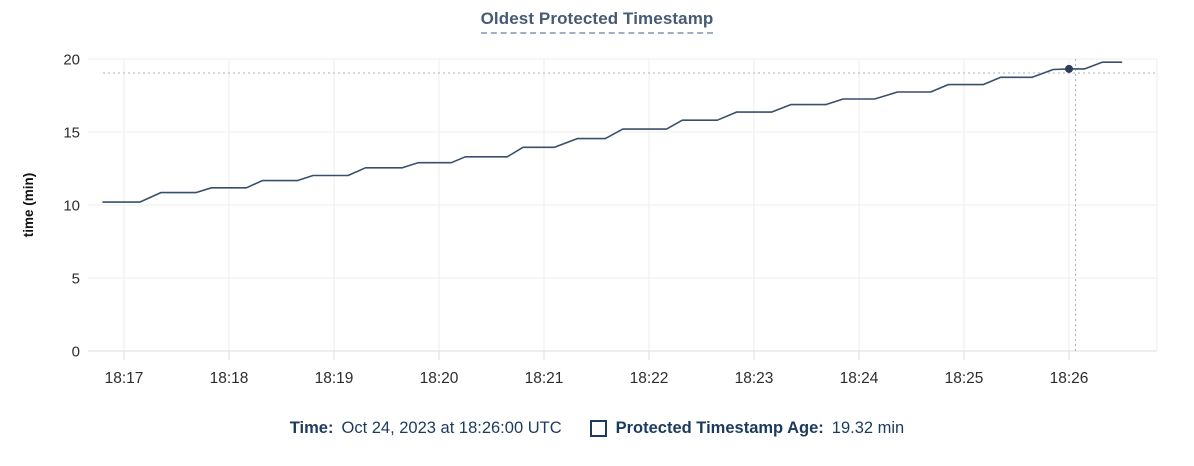 The width and height of the screenshot is (1194, 466). Describe the element at coordinates (71, 60) in the screenshot. I see `y-tick-label: 20` at that location.